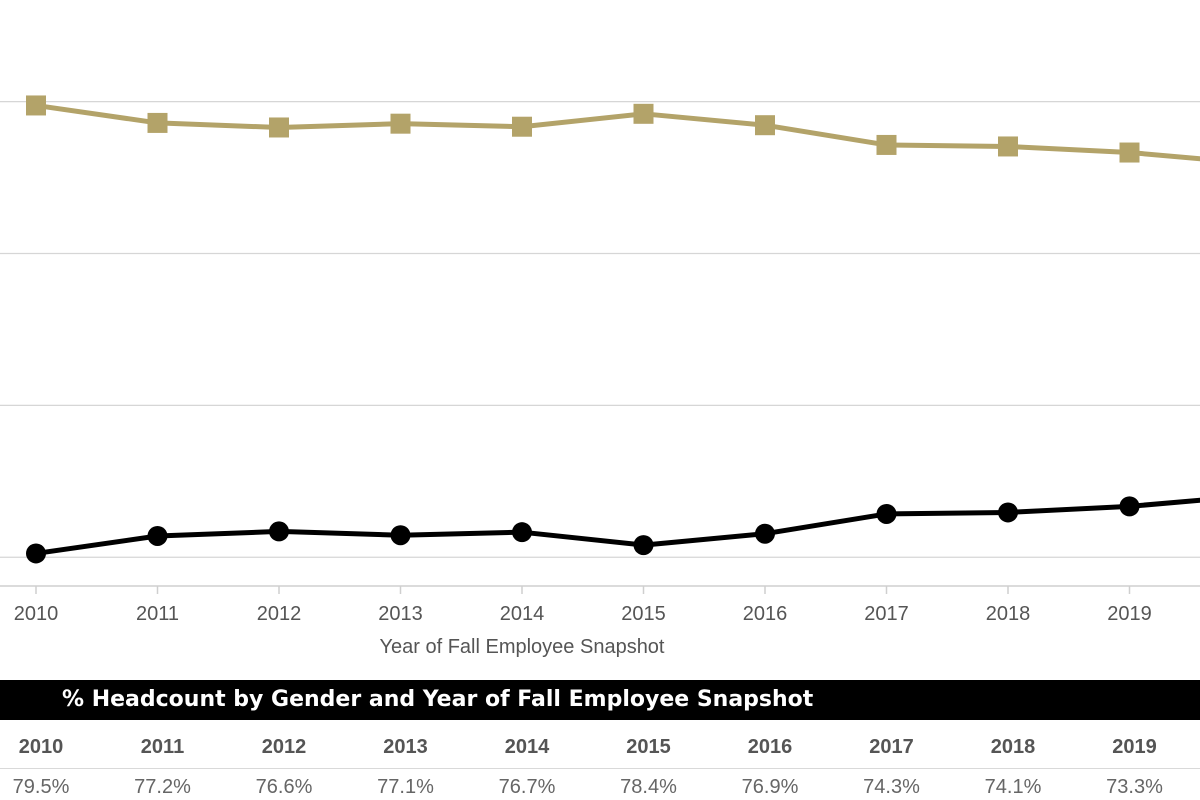 The width and height of the screenshot is (1200, 800). I want to click on table-divider, so click(600, 768).